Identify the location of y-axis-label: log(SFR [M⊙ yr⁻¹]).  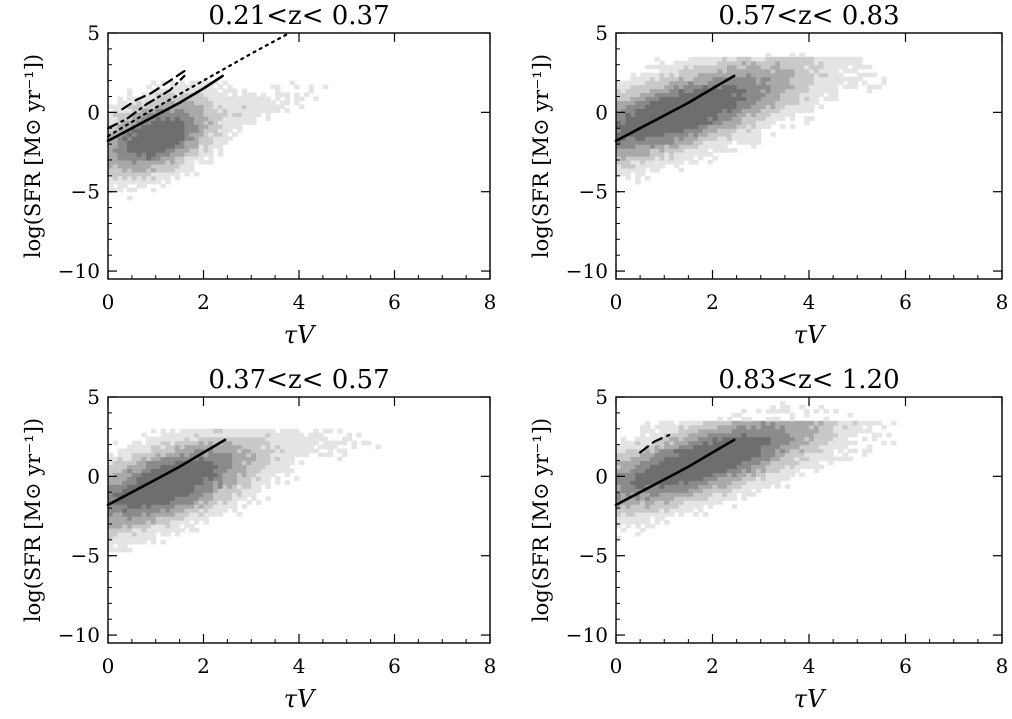
(541, 520).